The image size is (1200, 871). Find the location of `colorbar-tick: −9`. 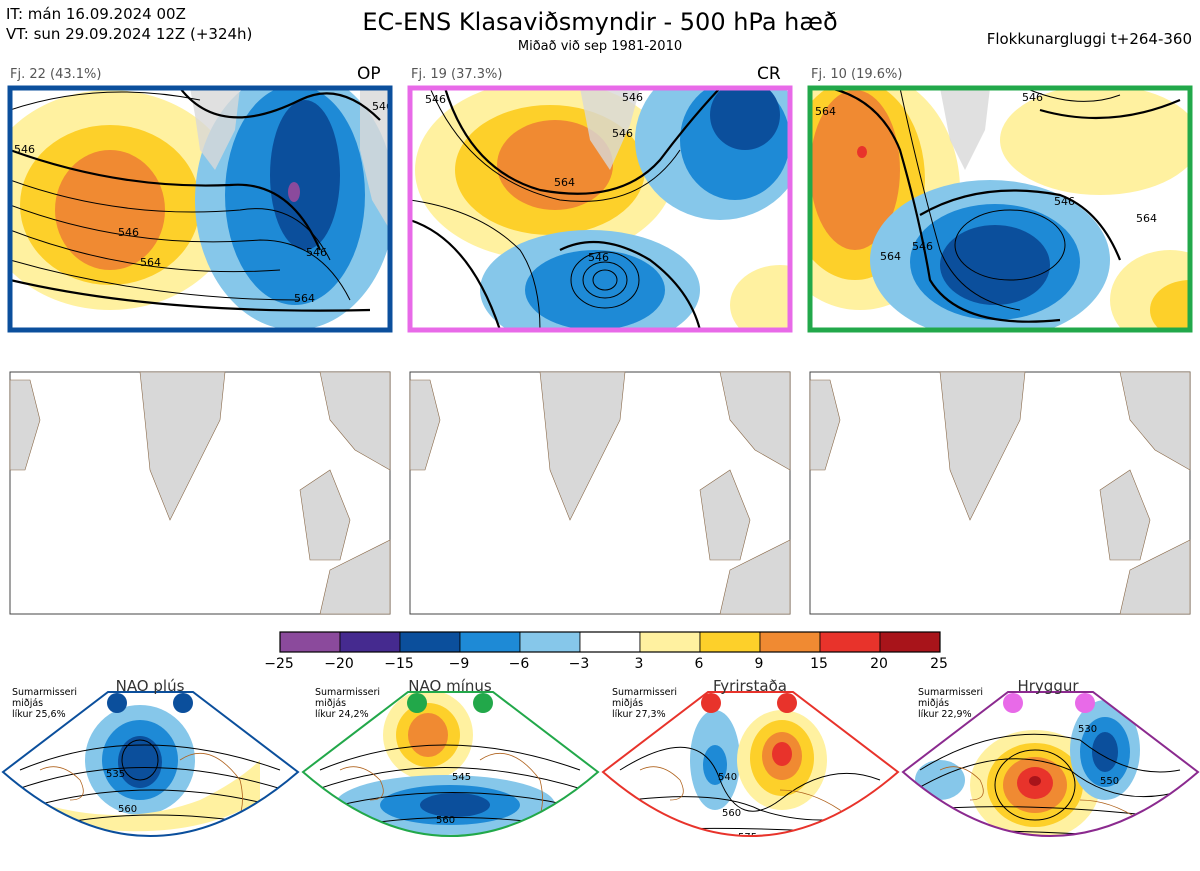

colorbar-tick: −9 is located at coordinates (459, 664).